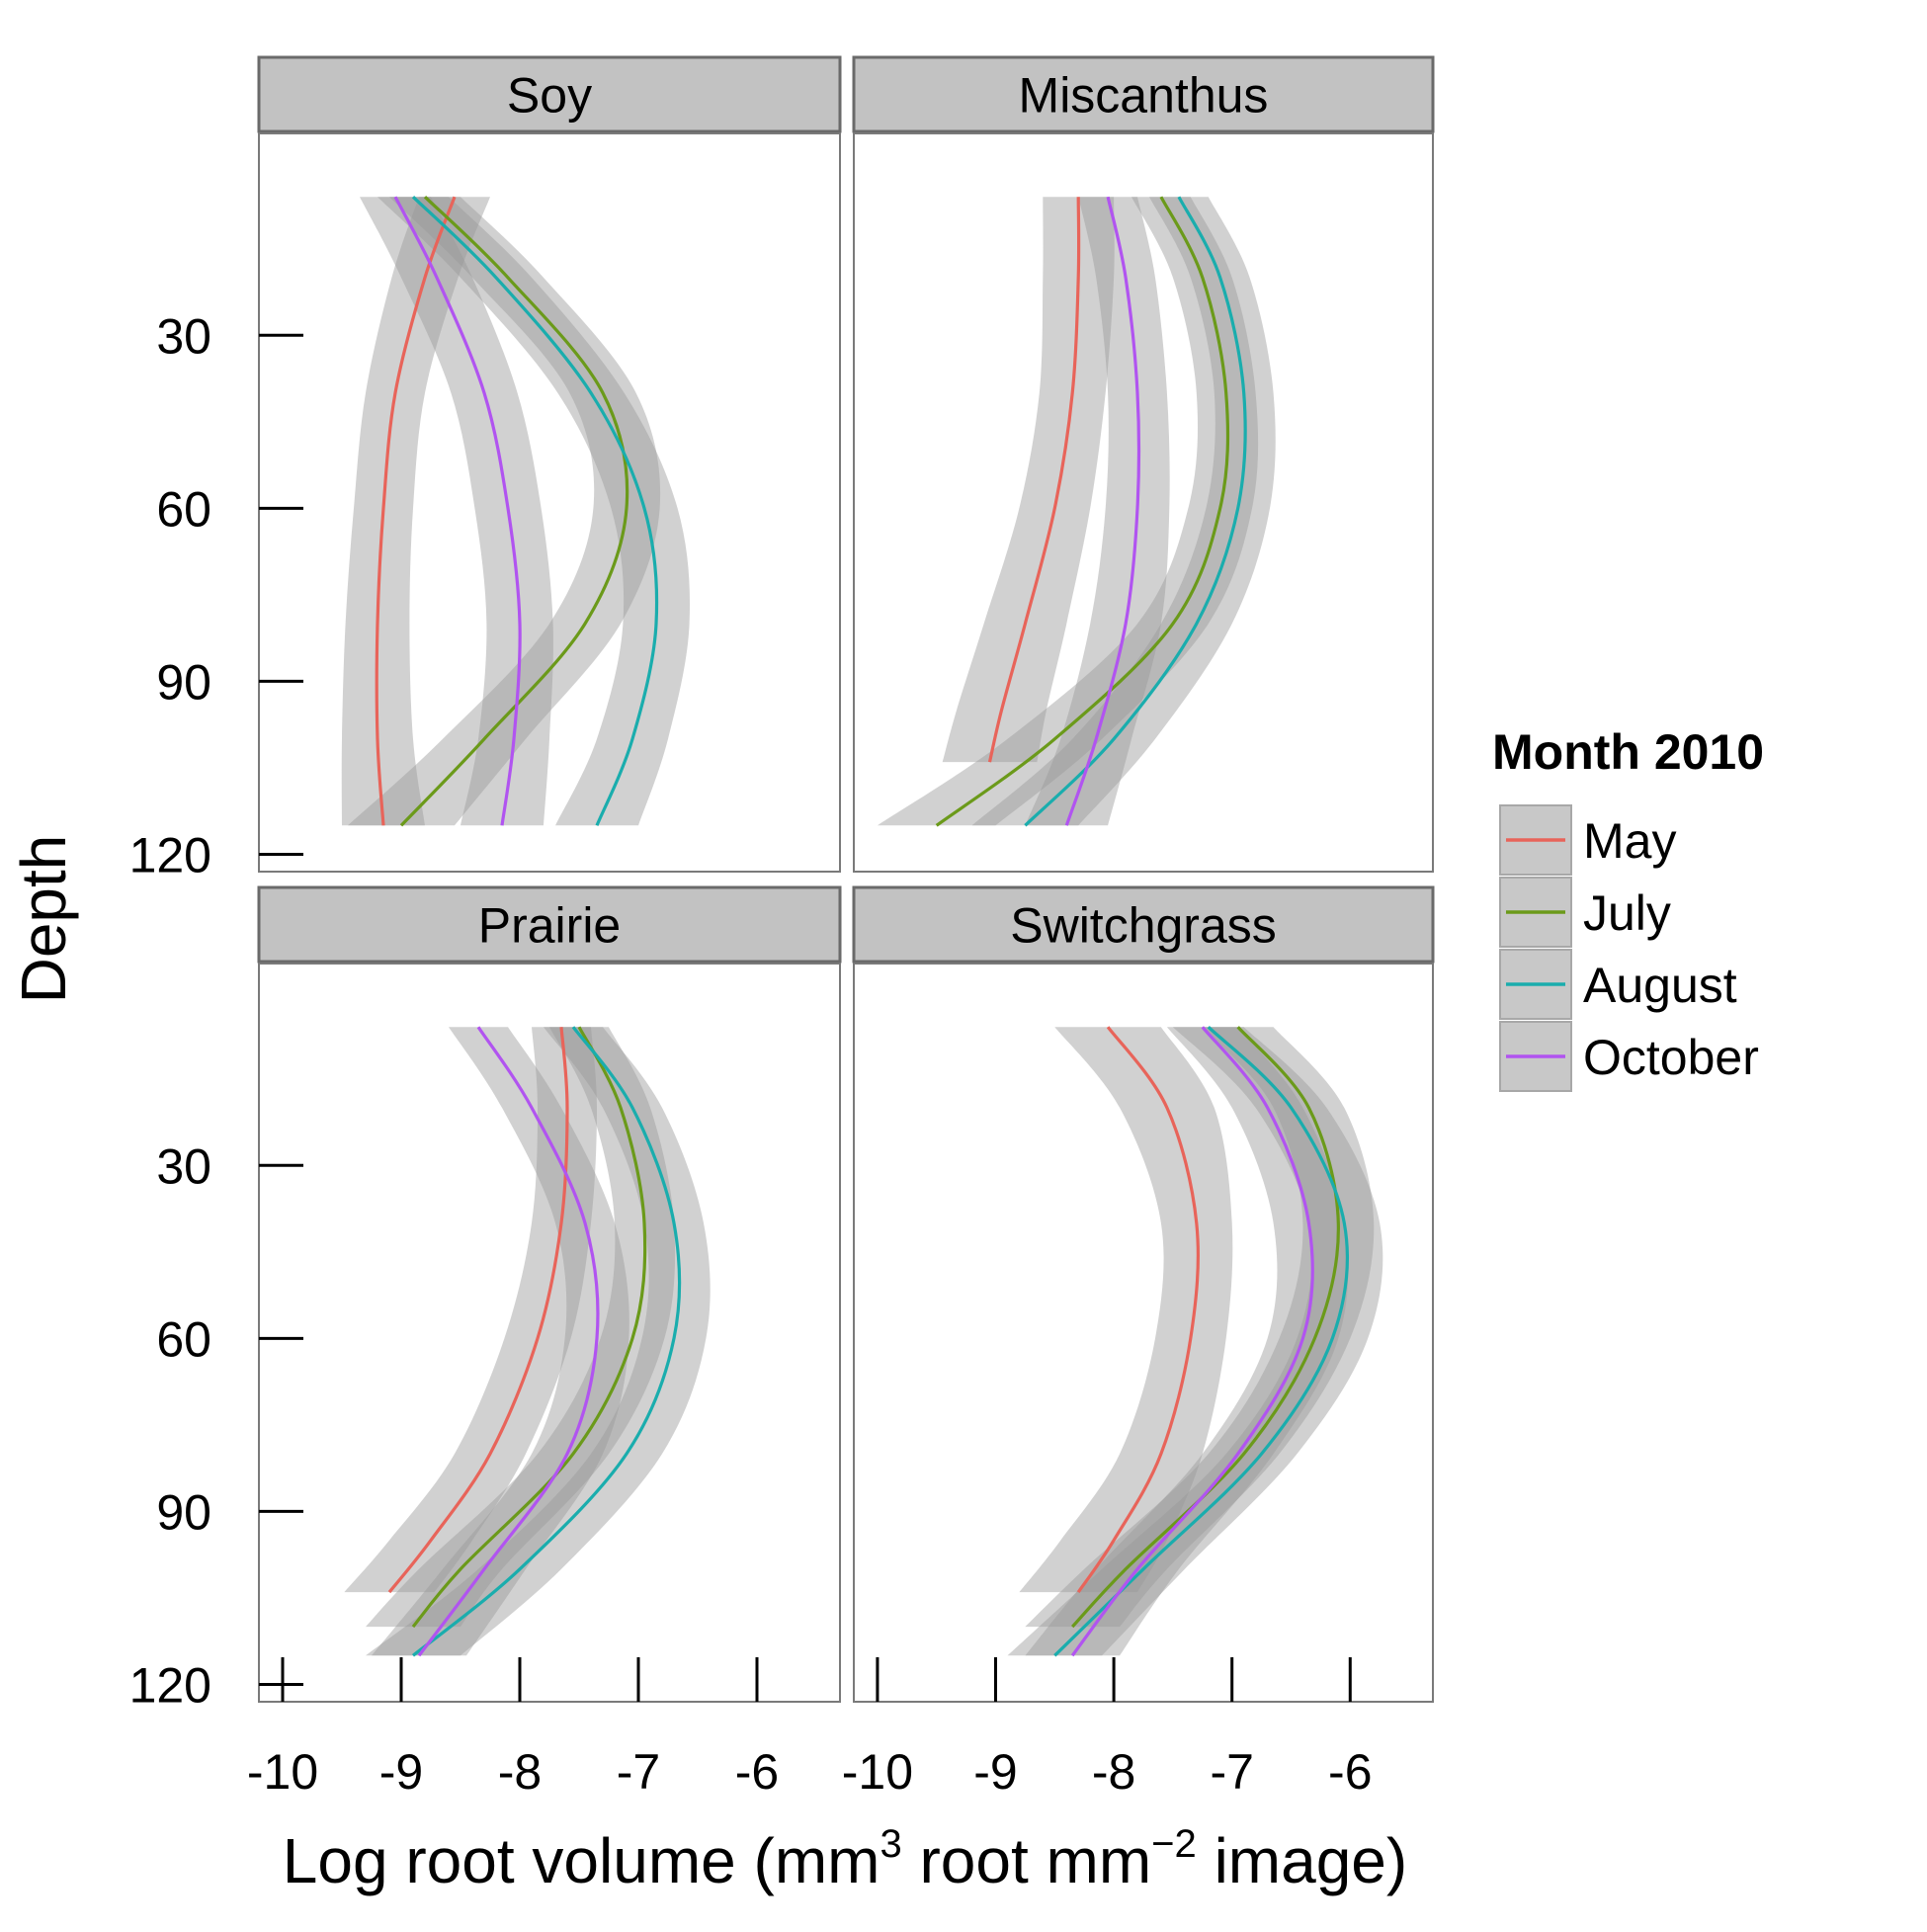  I want to click on legend-item-august: August, so click(1618, 984).